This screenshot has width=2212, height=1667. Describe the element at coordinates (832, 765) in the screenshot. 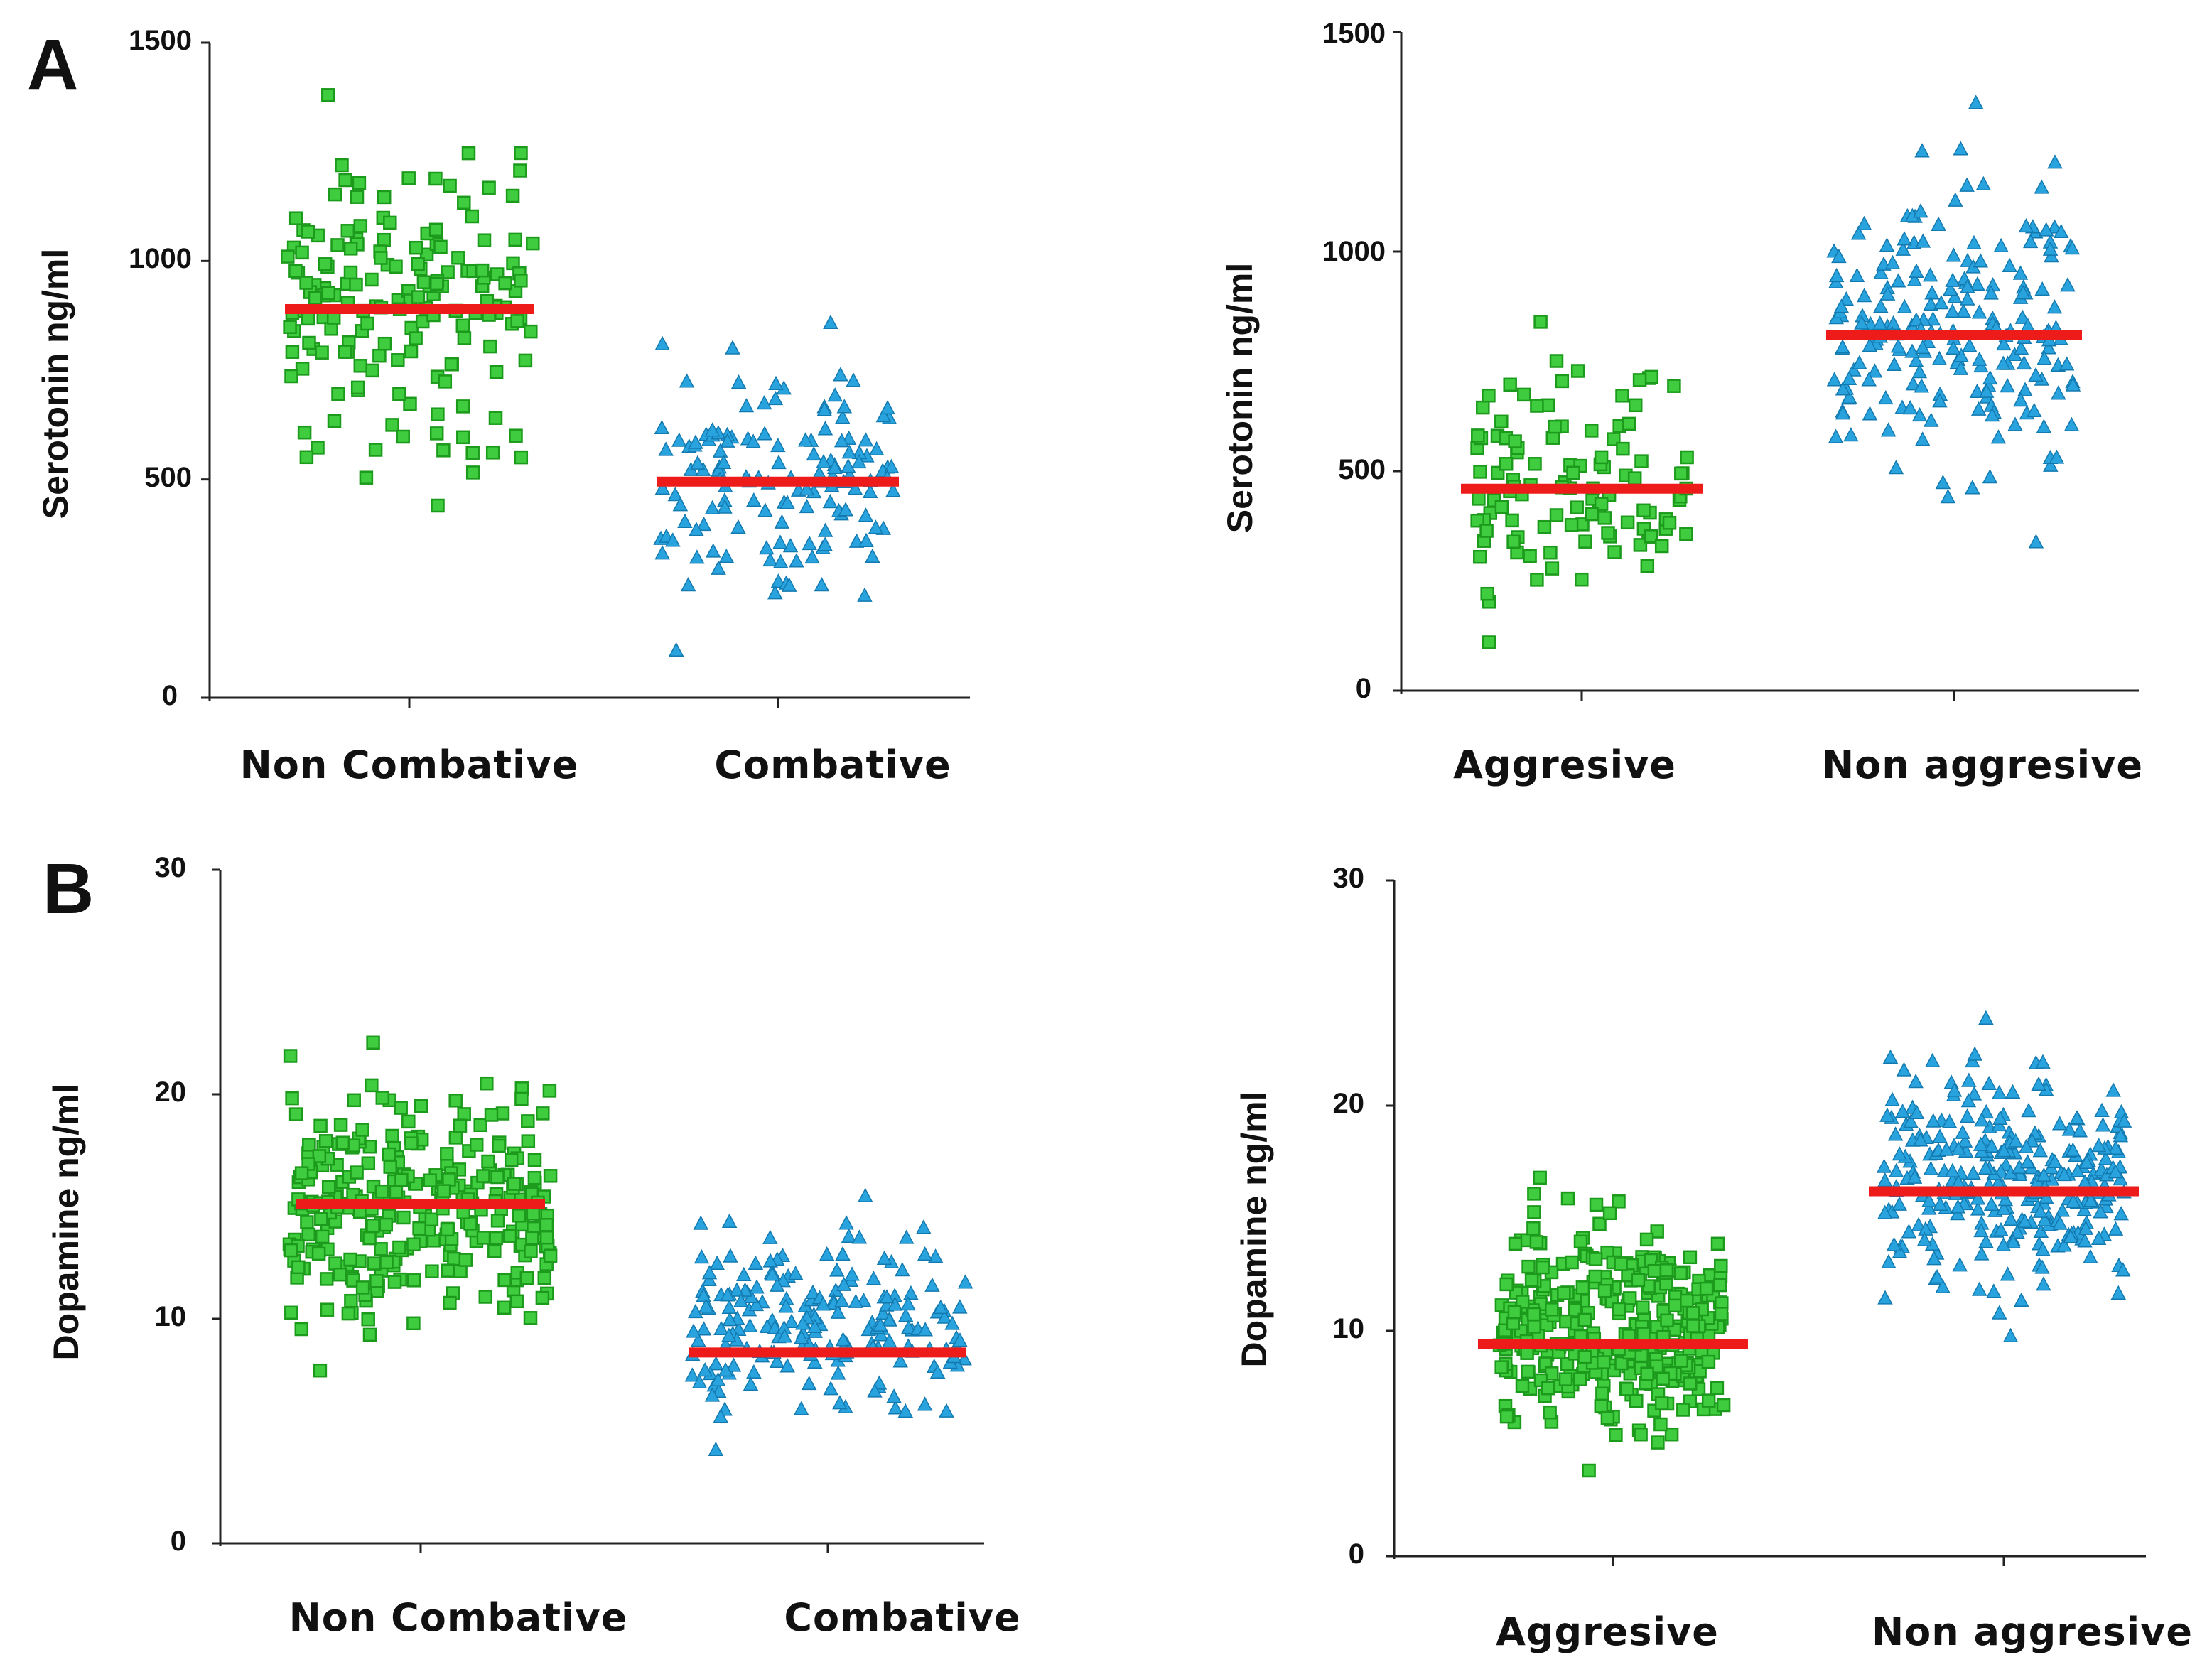

I see `x-category-label: Combative` at that location.